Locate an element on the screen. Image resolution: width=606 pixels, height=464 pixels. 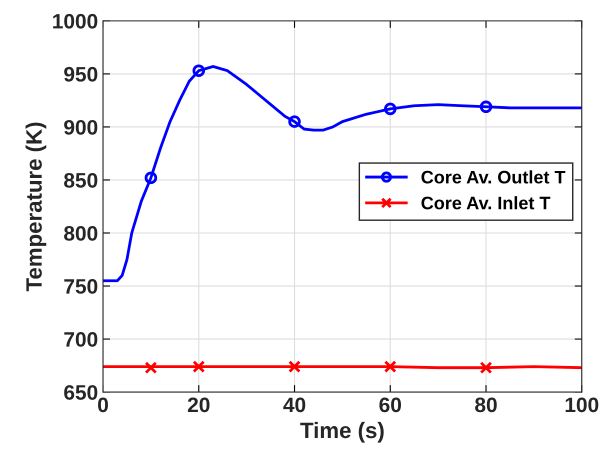
x-tick-label: 60 is located at coordinates (390, 404).